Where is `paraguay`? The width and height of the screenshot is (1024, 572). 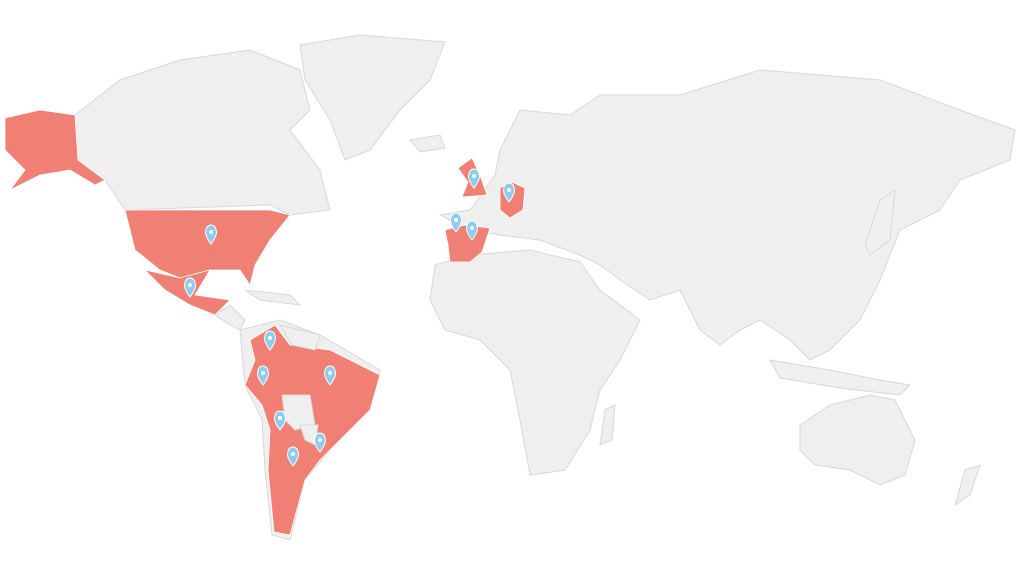 paraguay is located at coordinates (309, 435).